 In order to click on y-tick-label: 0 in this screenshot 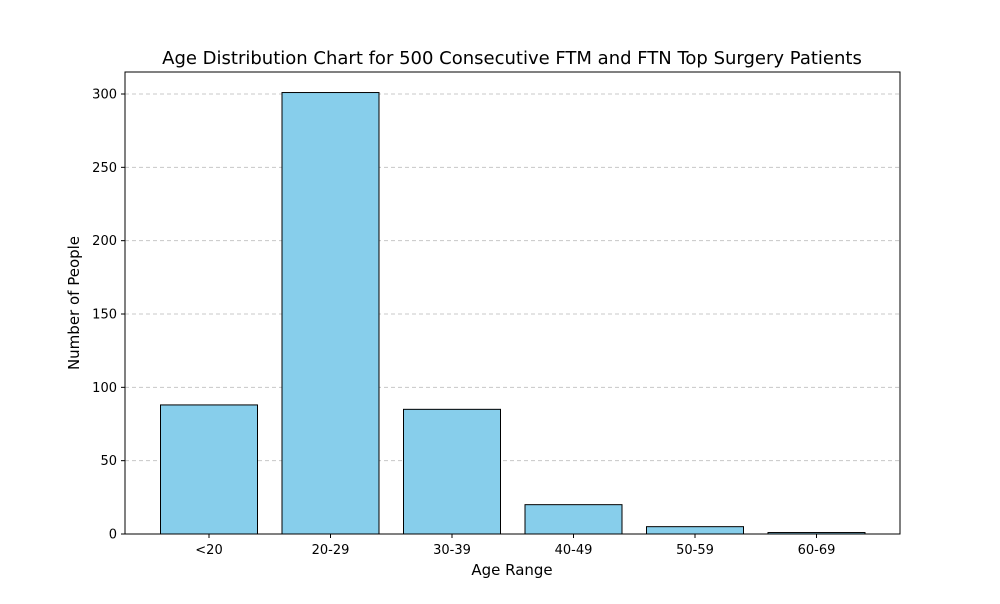, I will do `click(113, 535)`.